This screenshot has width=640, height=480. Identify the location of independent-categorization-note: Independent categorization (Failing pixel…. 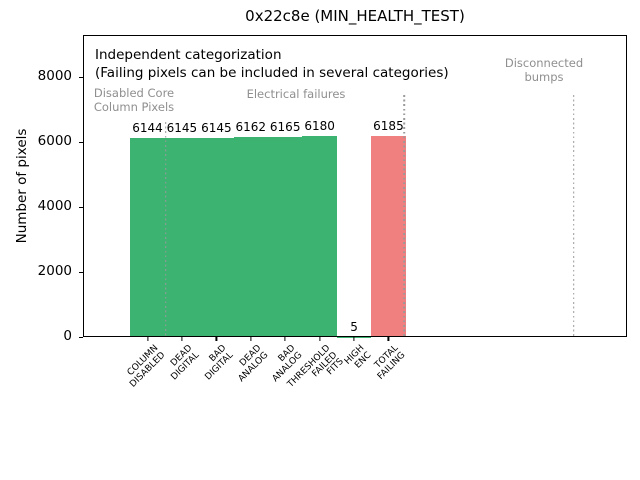
(272, 64).